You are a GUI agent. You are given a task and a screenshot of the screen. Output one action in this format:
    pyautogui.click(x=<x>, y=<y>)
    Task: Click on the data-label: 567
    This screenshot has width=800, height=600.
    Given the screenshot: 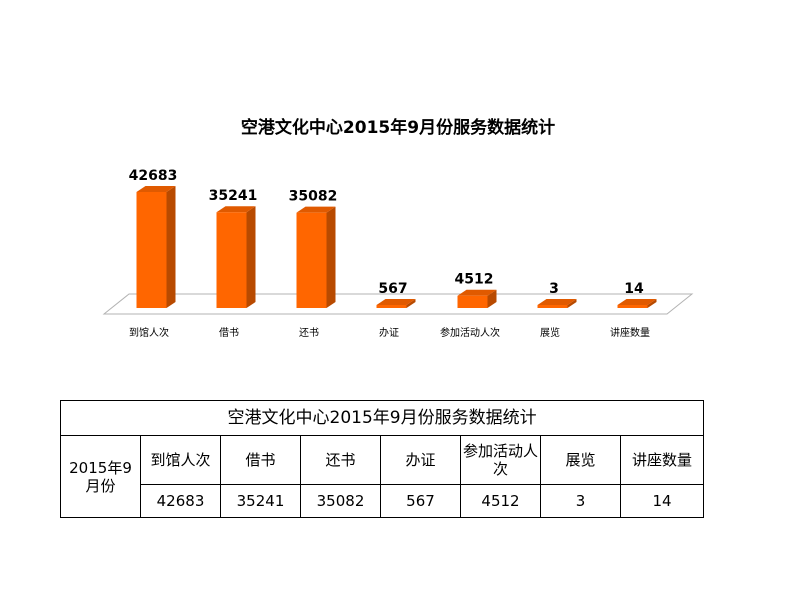 What is the action you would take?
    pyautogui.click(x=392, y=289)
    